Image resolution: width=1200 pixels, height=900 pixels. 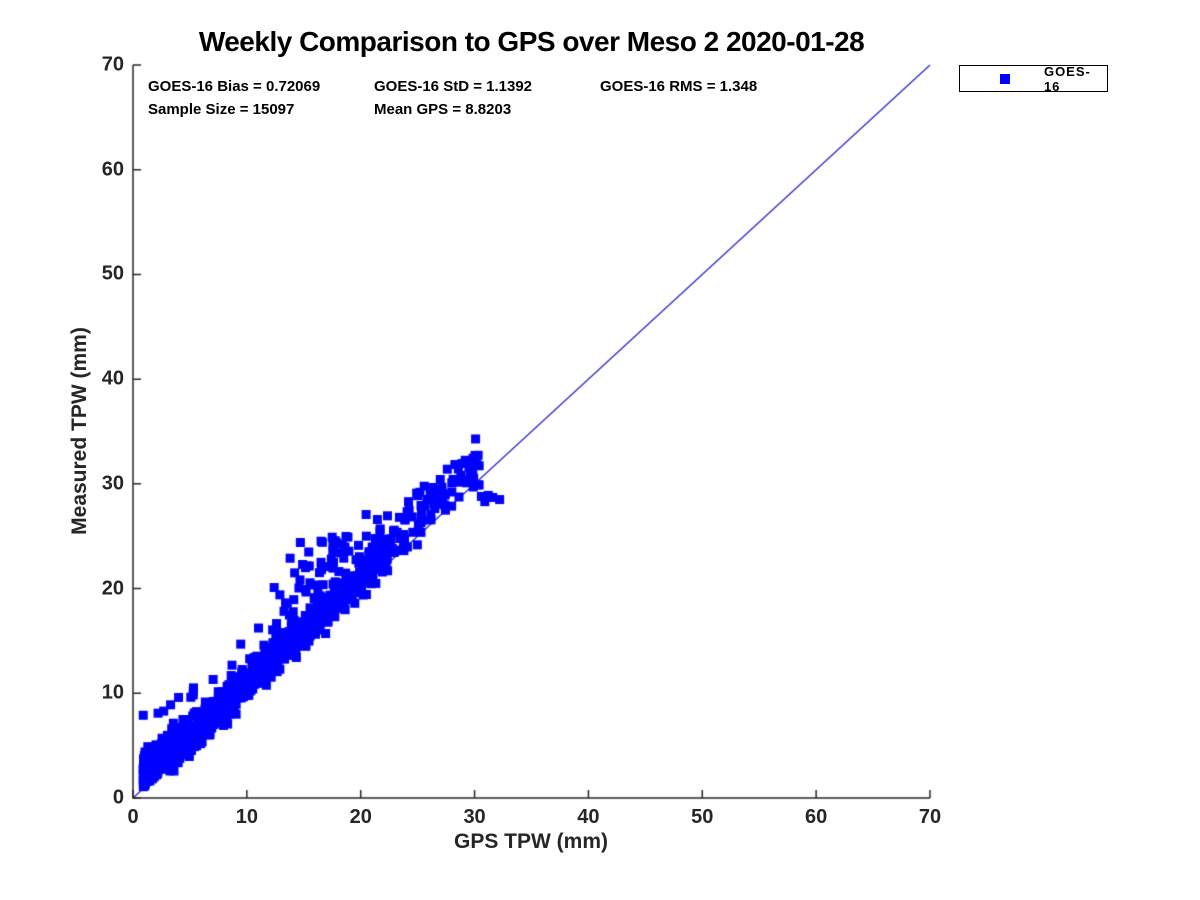 I want to click on x-tick-label: 0, so click(x=133, y=817).